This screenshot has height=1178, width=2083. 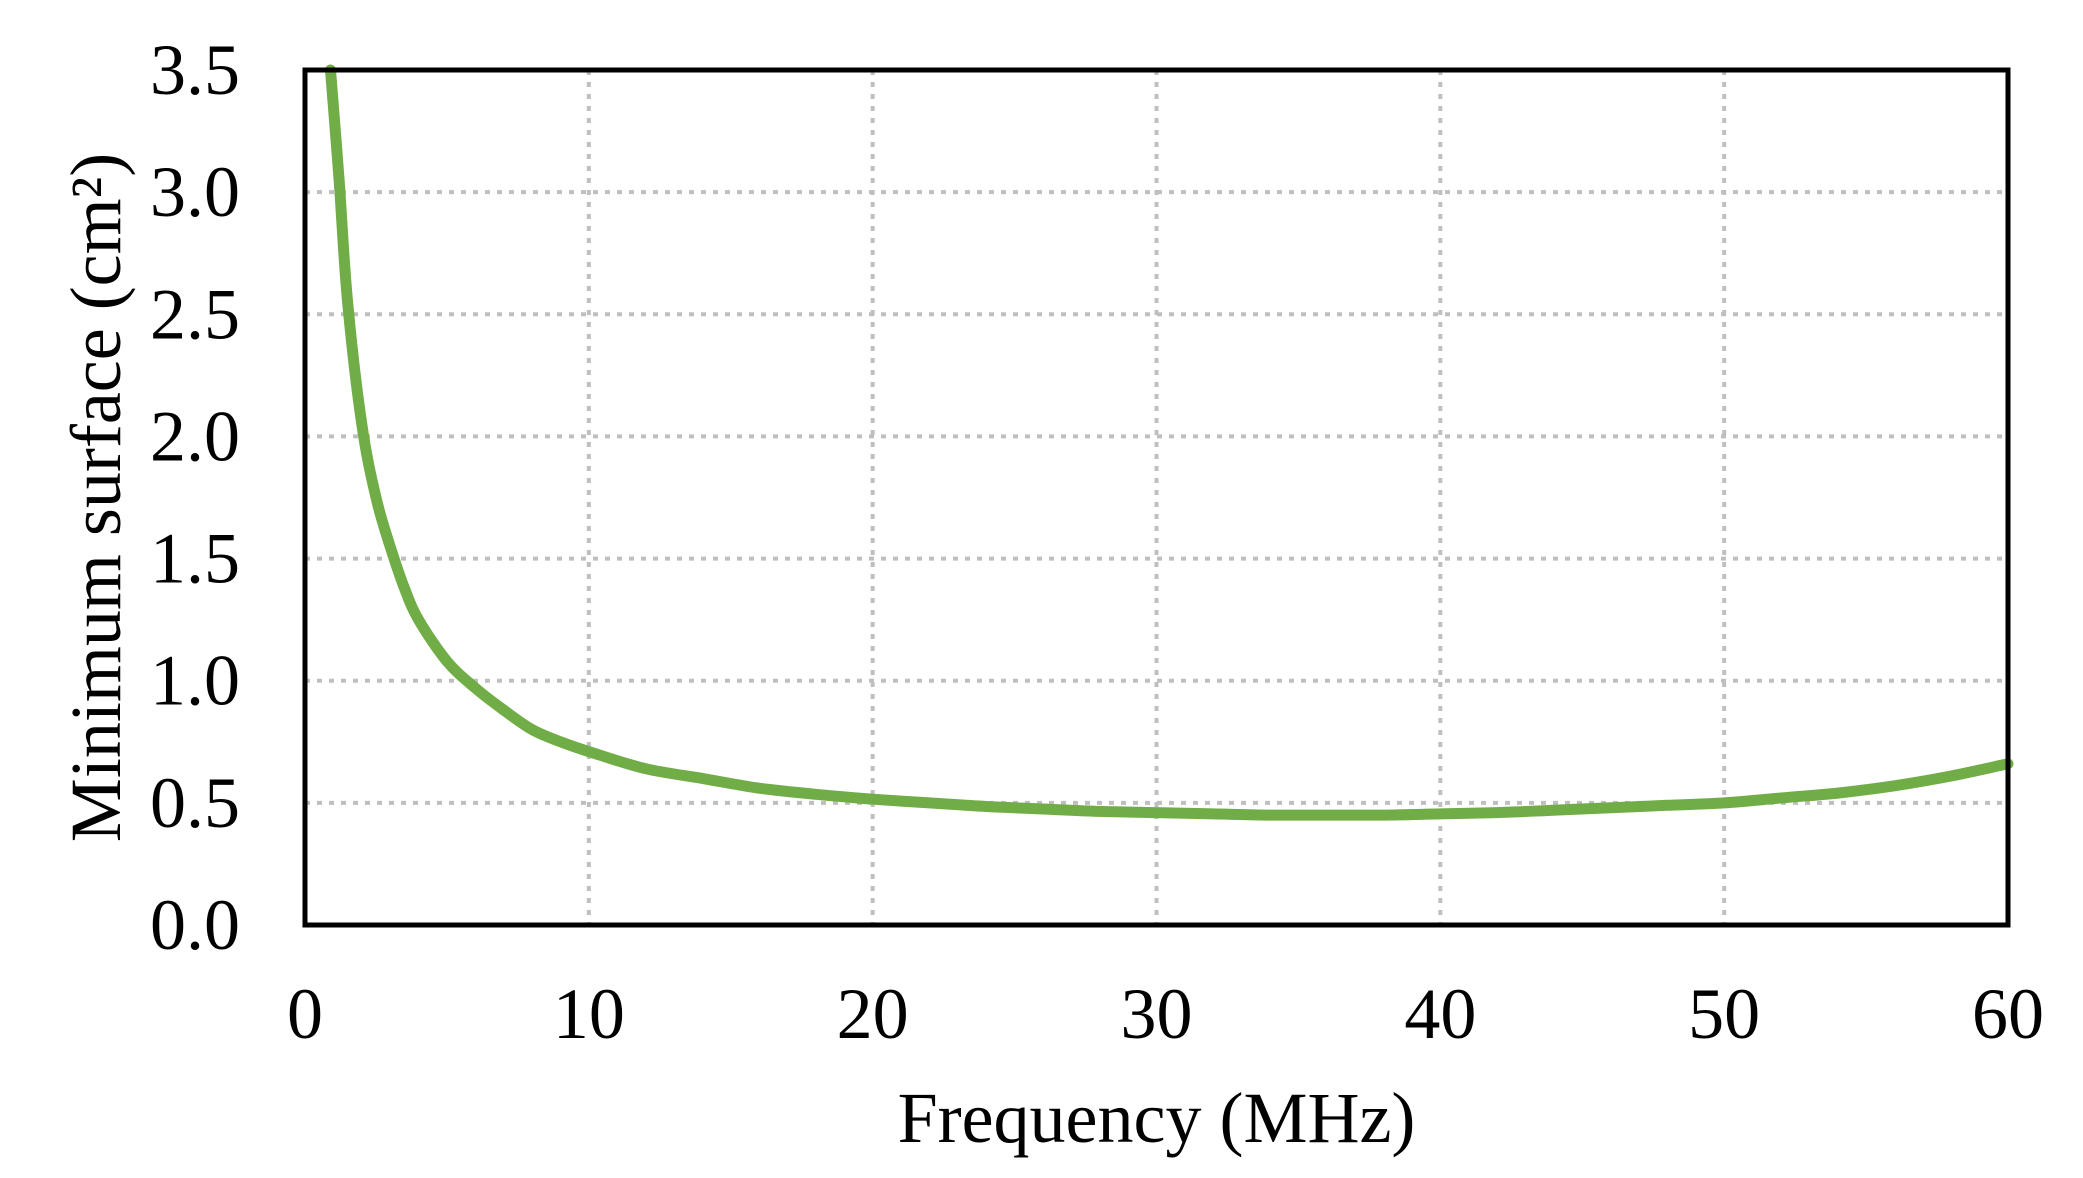 I want to click on y-tick-label: 3.0, so click(x=195, y=192).